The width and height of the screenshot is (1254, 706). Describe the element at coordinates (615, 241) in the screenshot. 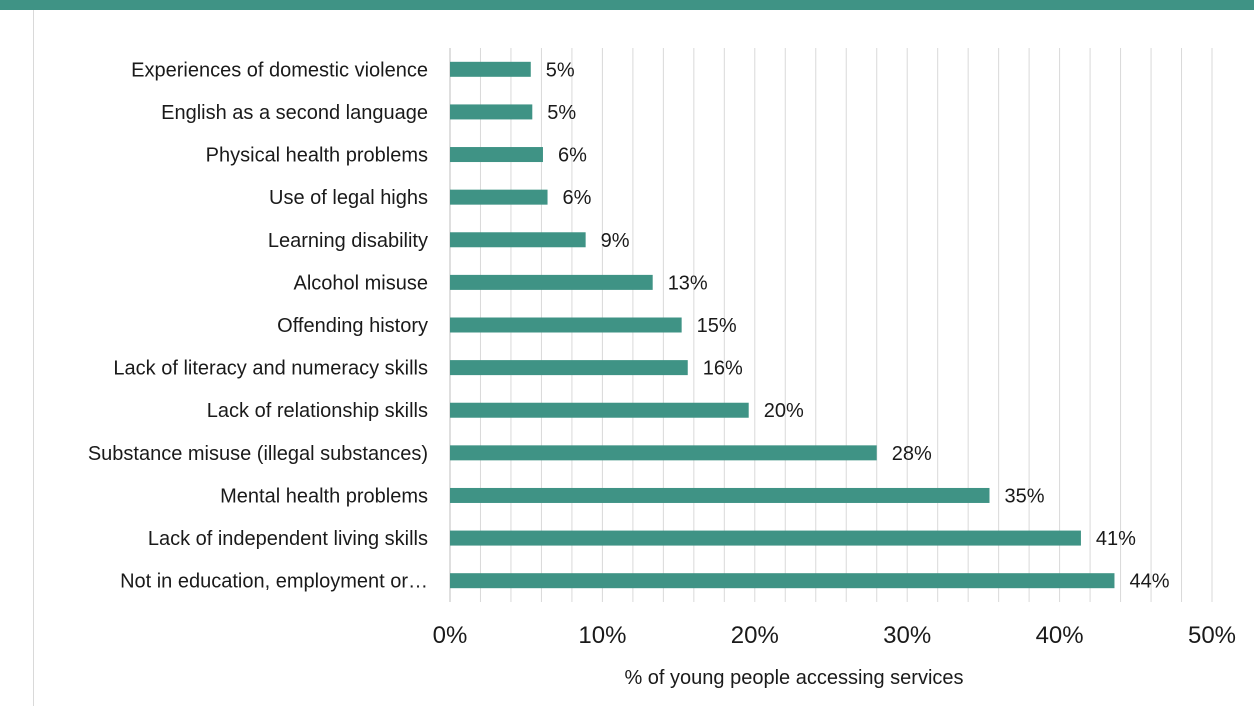

I see `data-label: 9%` at that location.